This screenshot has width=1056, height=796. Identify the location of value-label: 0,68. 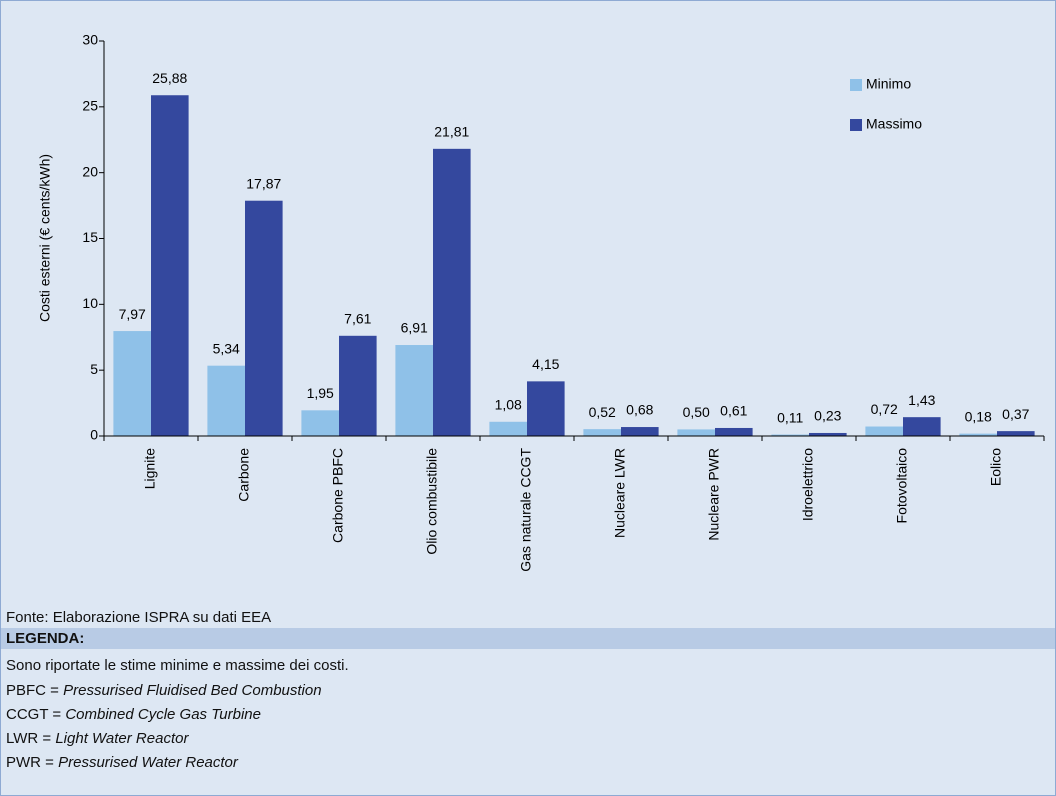
(639, 410).